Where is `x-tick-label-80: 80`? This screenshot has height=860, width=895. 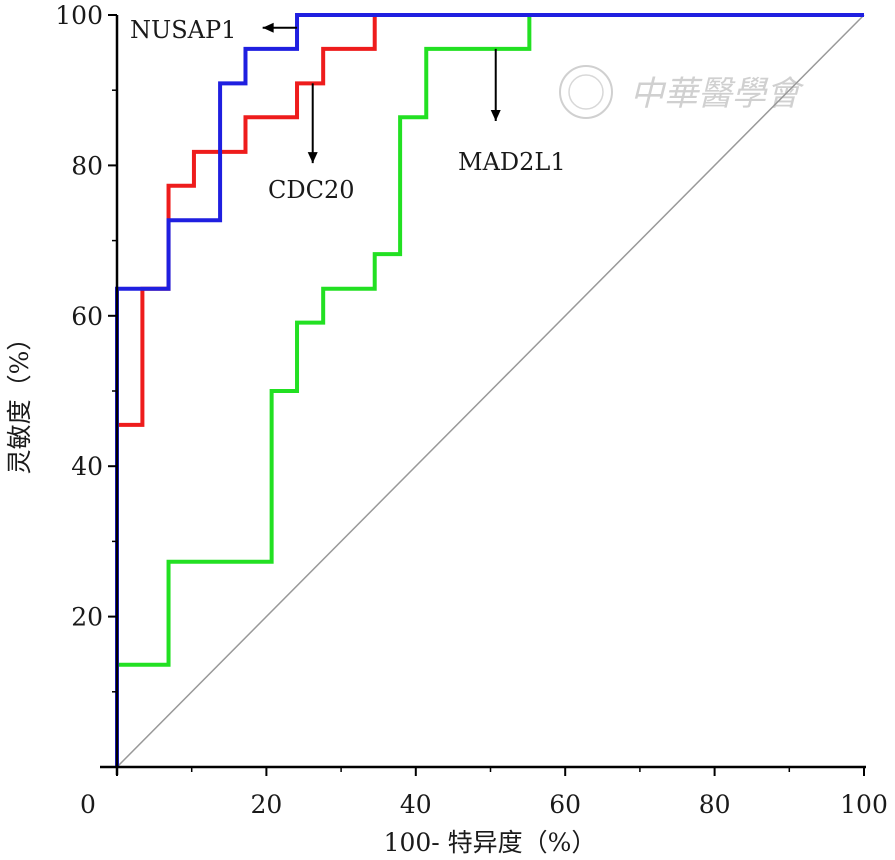 x-tick-label-80: 80 is located at coordinates (715, 804).